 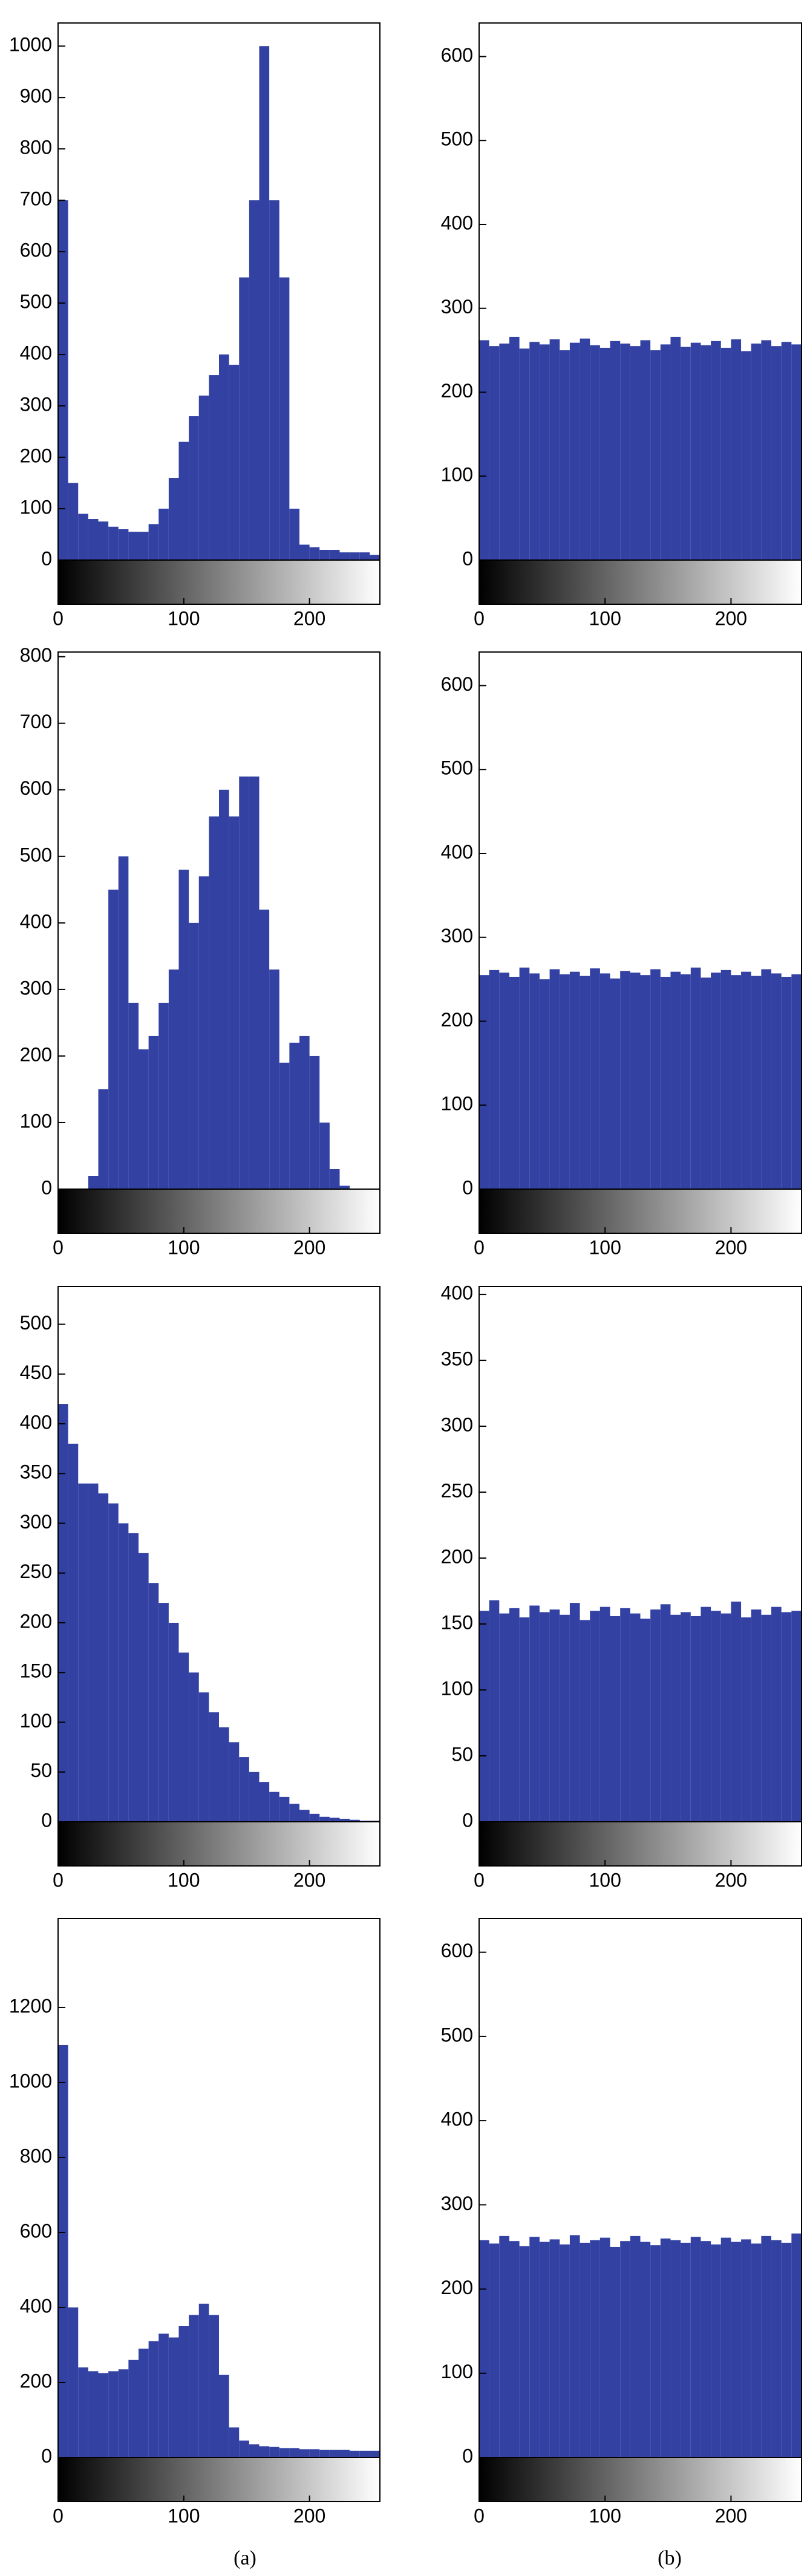 What do you see at coordinates (36, 96) in the screenshot?
I see `y-tick-label: 900` at bounding box center [36, 96].